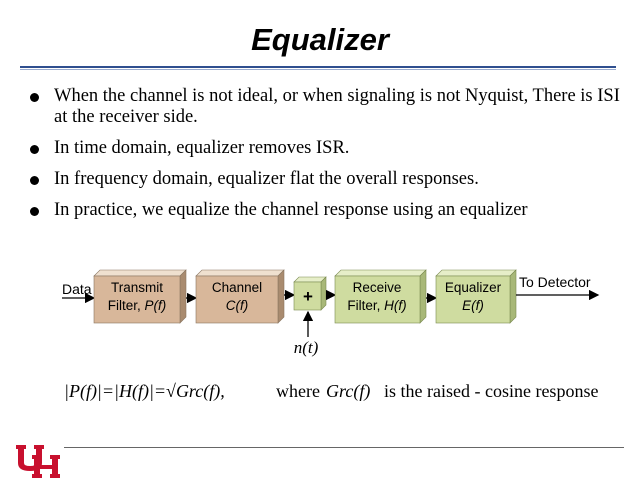  I want to click on noise-label: n(t), so click(306, 347).